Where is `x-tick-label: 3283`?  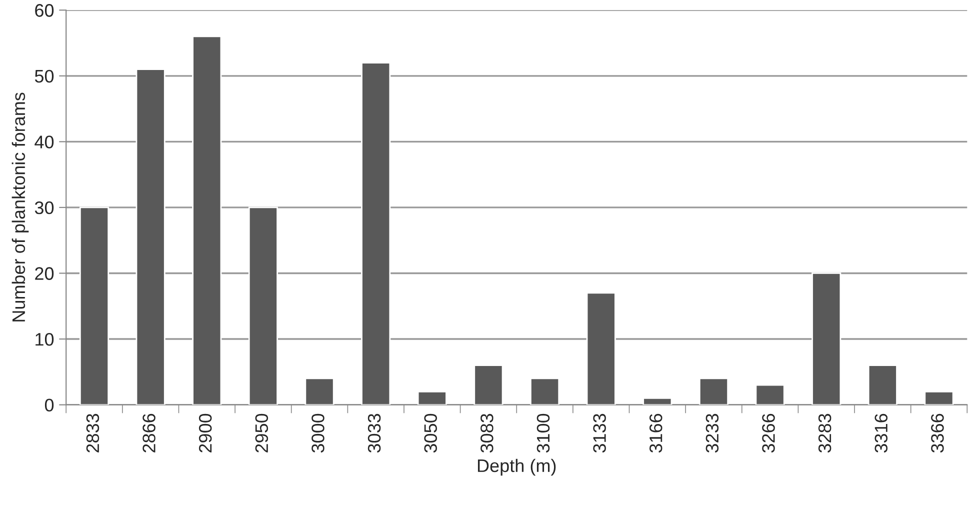 x-tick-label: 3283 is located at coordinates (825, 433).